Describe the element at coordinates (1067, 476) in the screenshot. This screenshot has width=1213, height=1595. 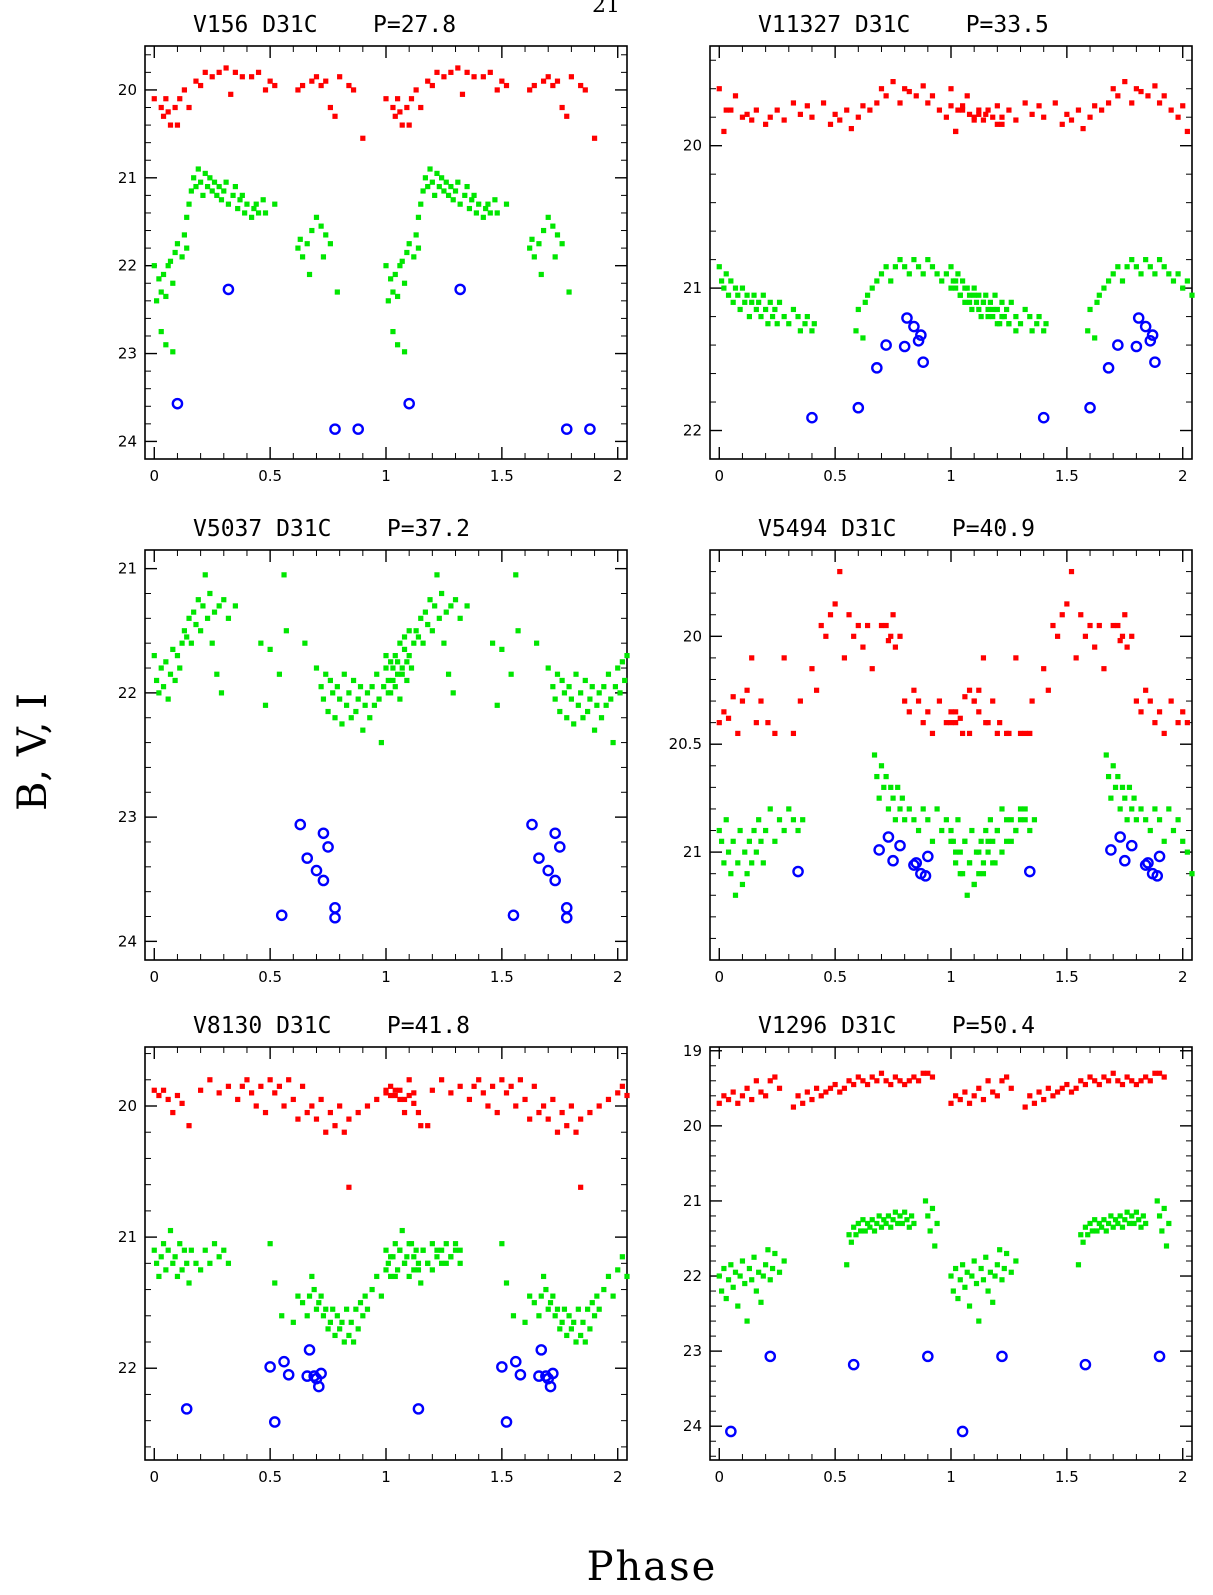
I see `x-tick-label: 1.5` at that location.